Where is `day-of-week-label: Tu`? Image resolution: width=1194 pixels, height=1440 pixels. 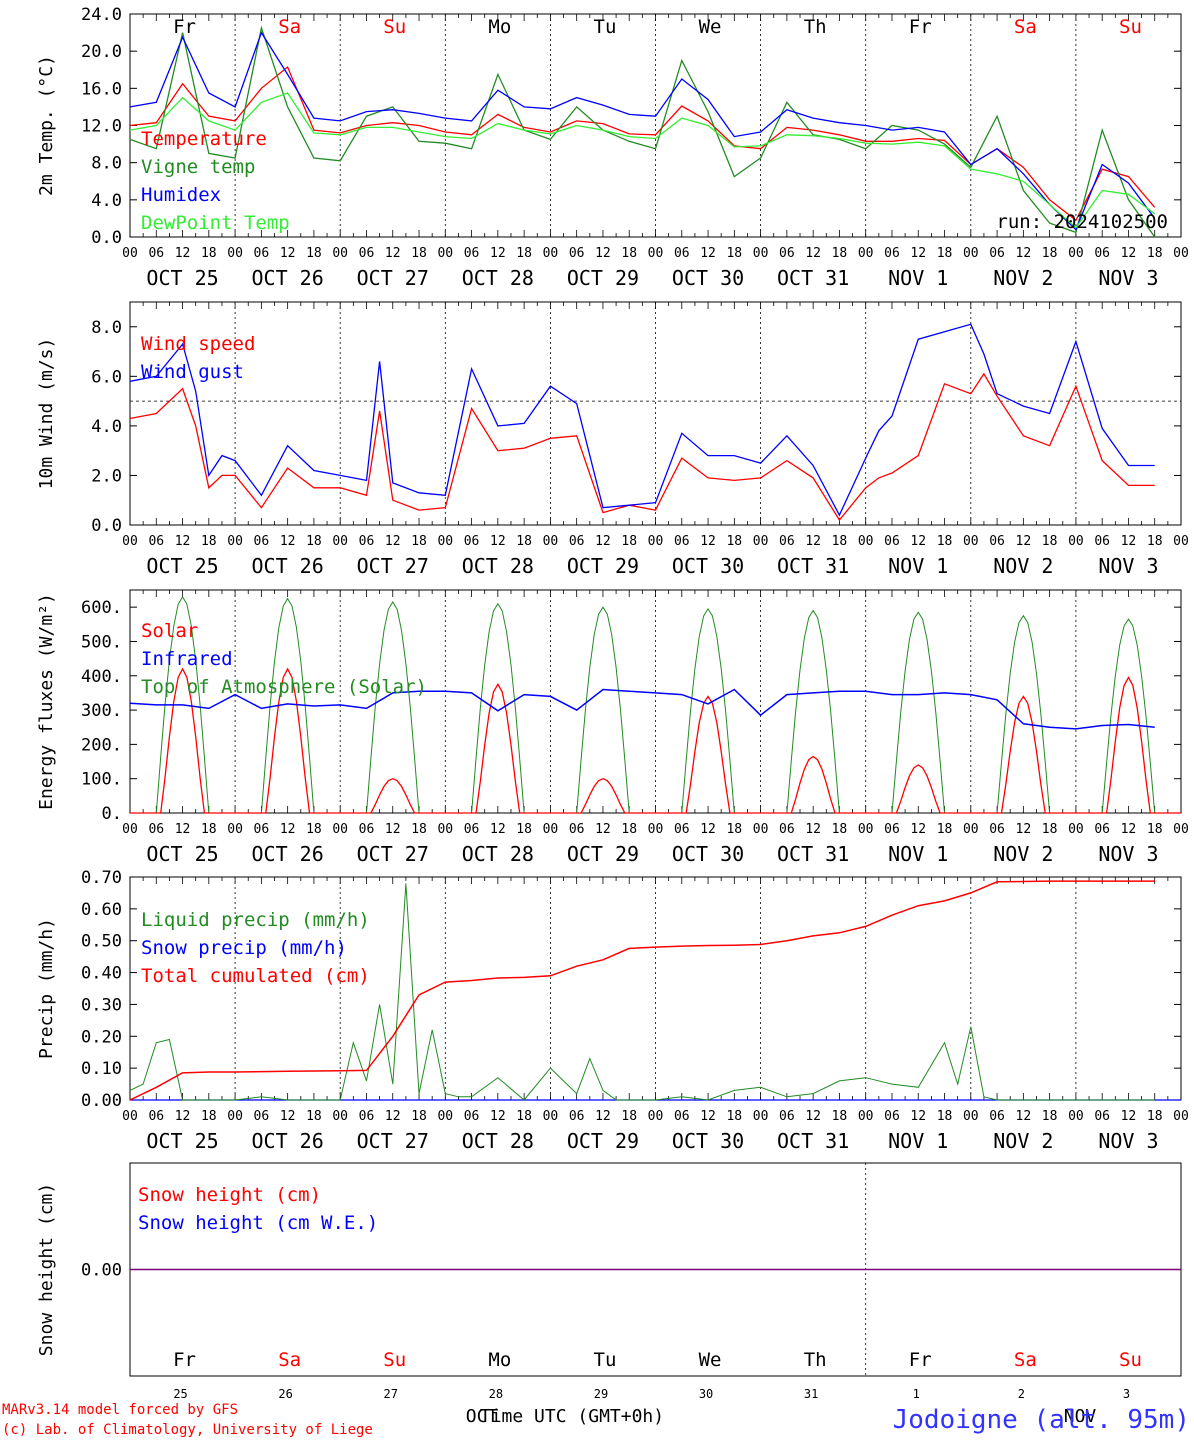 day-of-week-label: Tu is located at coordinates (605, 1360).